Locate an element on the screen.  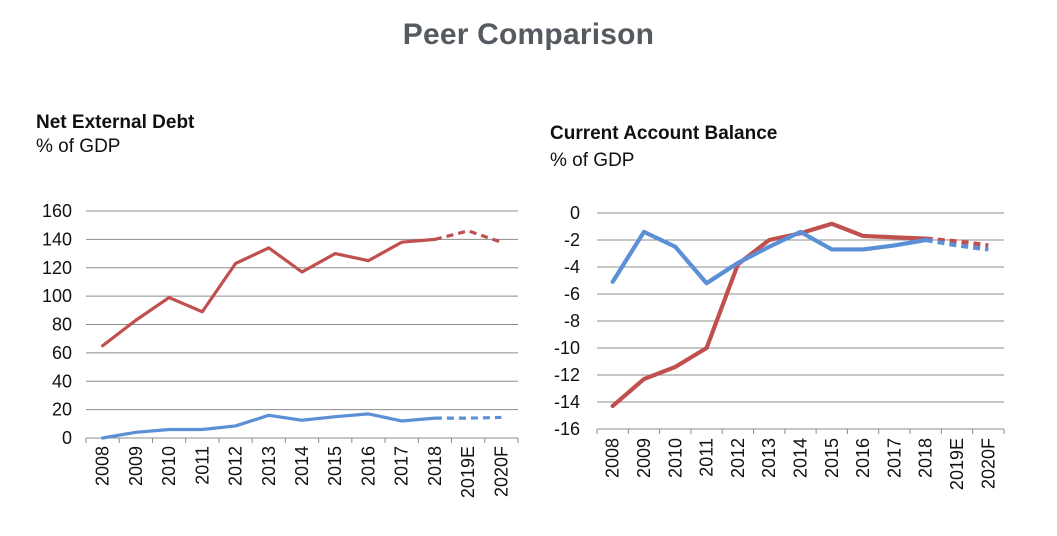
y-tick-label: -16 is located at coordinates (567, 429).